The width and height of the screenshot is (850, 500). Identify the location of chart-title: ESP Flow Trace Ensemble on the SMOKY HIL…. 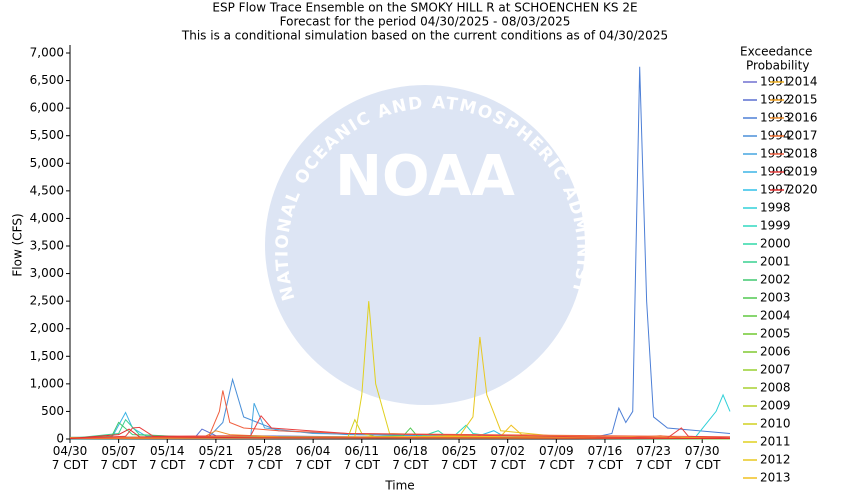
(424, 8).